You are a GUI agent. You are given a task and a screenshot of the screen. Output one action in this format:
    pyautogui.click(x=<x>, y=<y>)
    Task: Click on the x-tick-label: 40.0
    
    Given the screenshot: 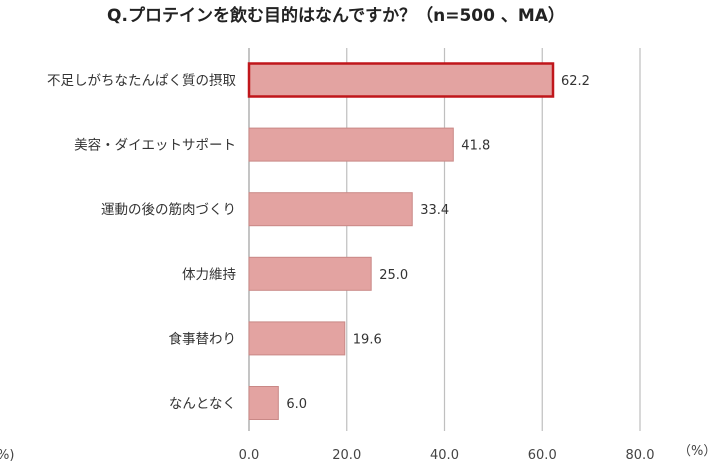 What is the action you would take?
    pyautogui.click(x=444, y=455)
    